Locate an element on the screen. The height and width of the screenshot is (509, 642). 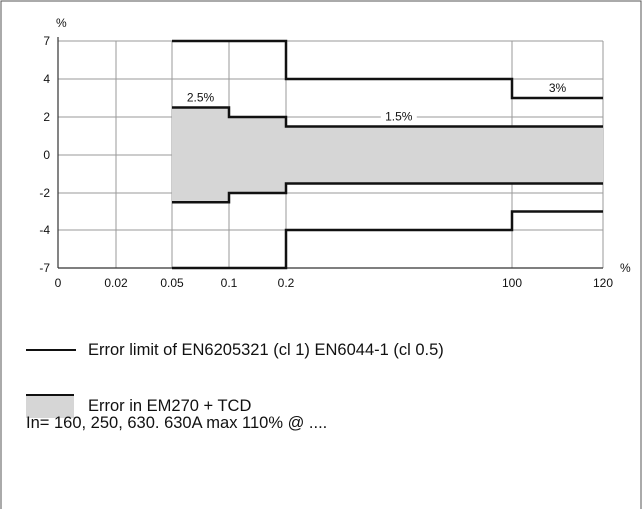
annotation-label: 3% is located at coordinates (558, 88).